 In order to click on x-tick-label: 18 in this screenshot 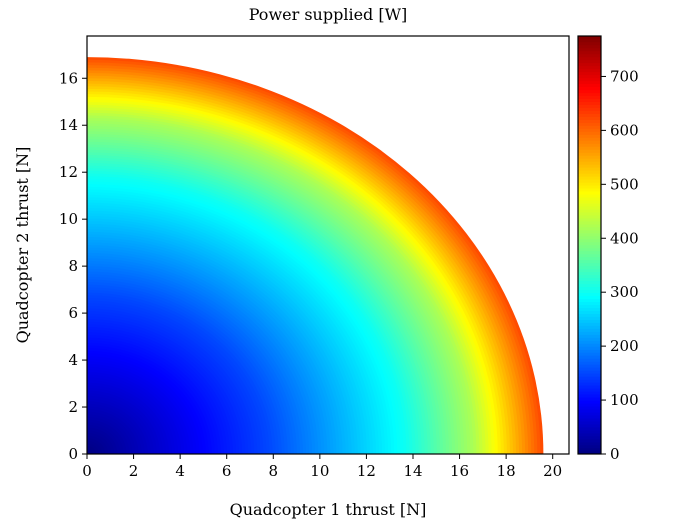, I will do `click(506, 471)`.